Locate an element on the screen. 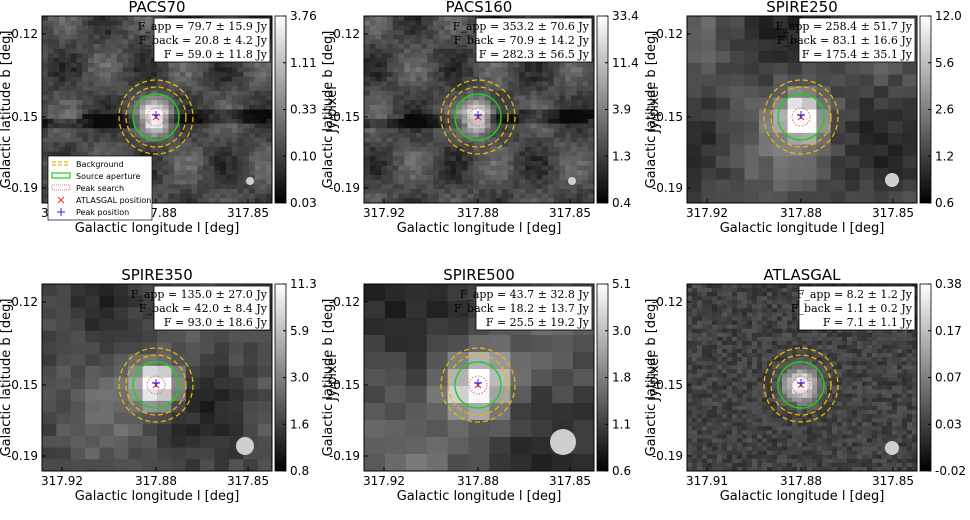  y-tick-label: -0.12 is located at coordinates (22, 34).